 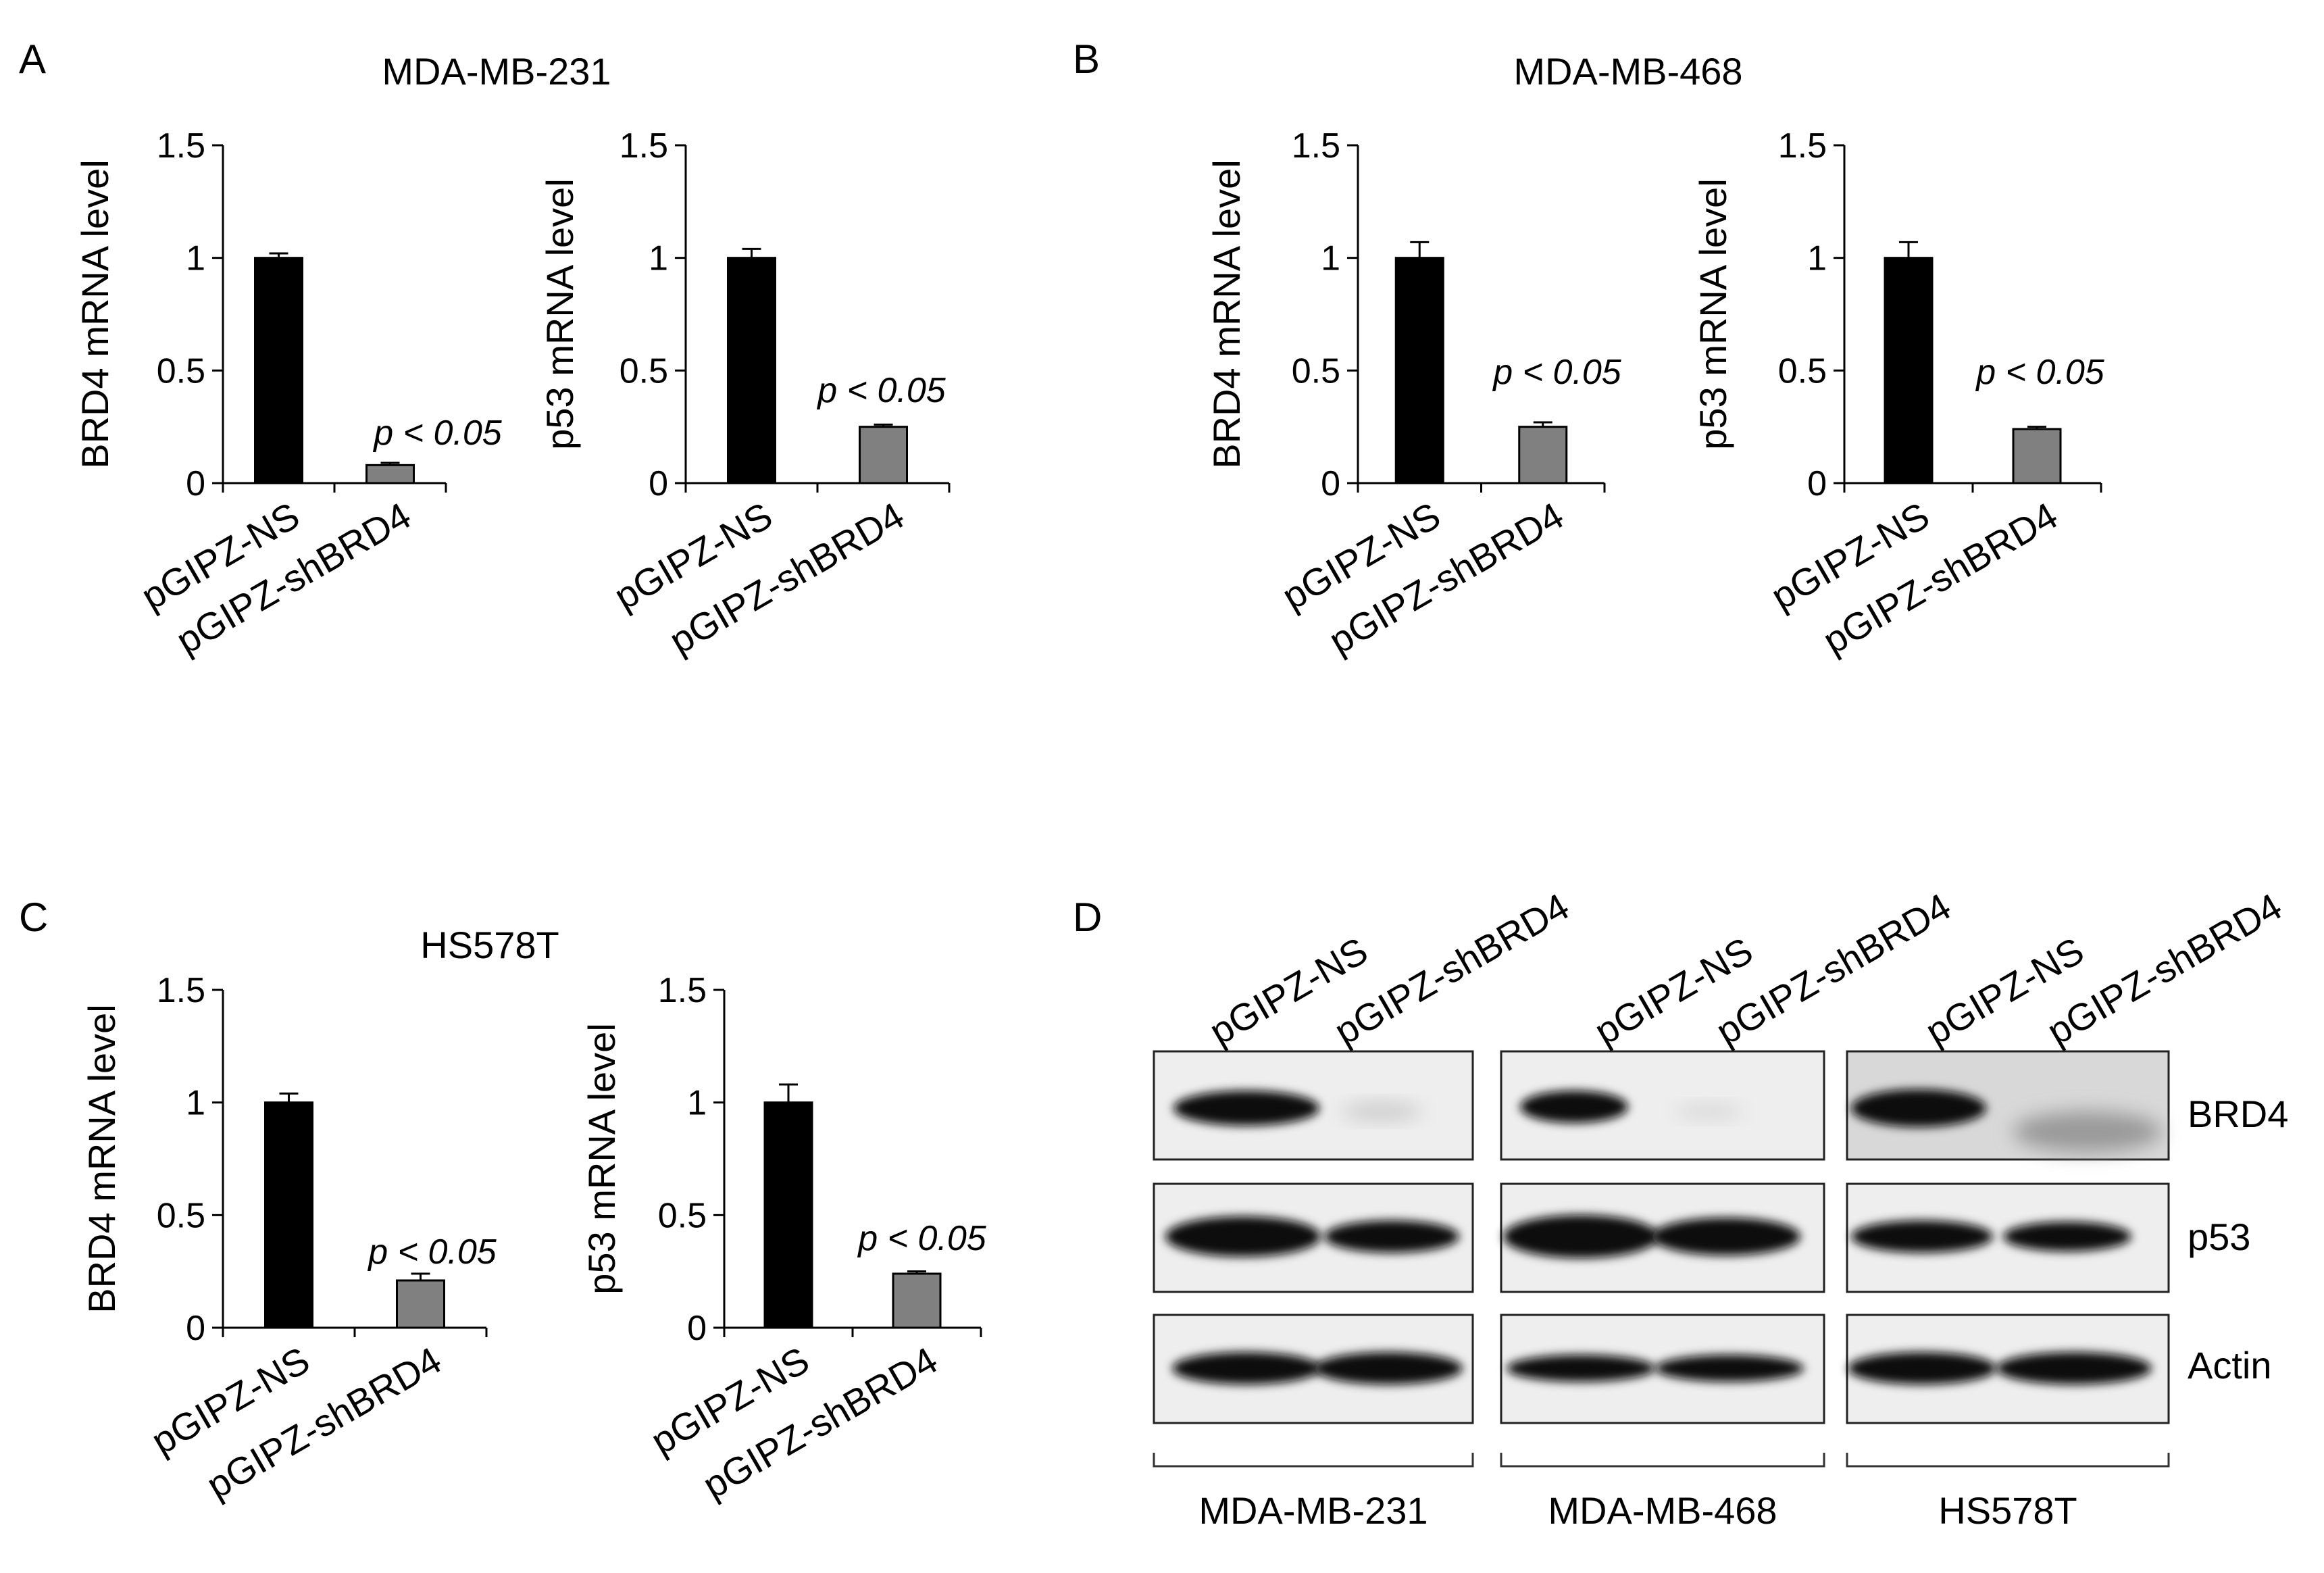 What do you see at coordinates (496, 71) in the screenshot?
I see `panel-title-a: MDA-MB-231` at bounding box center [496, 71].